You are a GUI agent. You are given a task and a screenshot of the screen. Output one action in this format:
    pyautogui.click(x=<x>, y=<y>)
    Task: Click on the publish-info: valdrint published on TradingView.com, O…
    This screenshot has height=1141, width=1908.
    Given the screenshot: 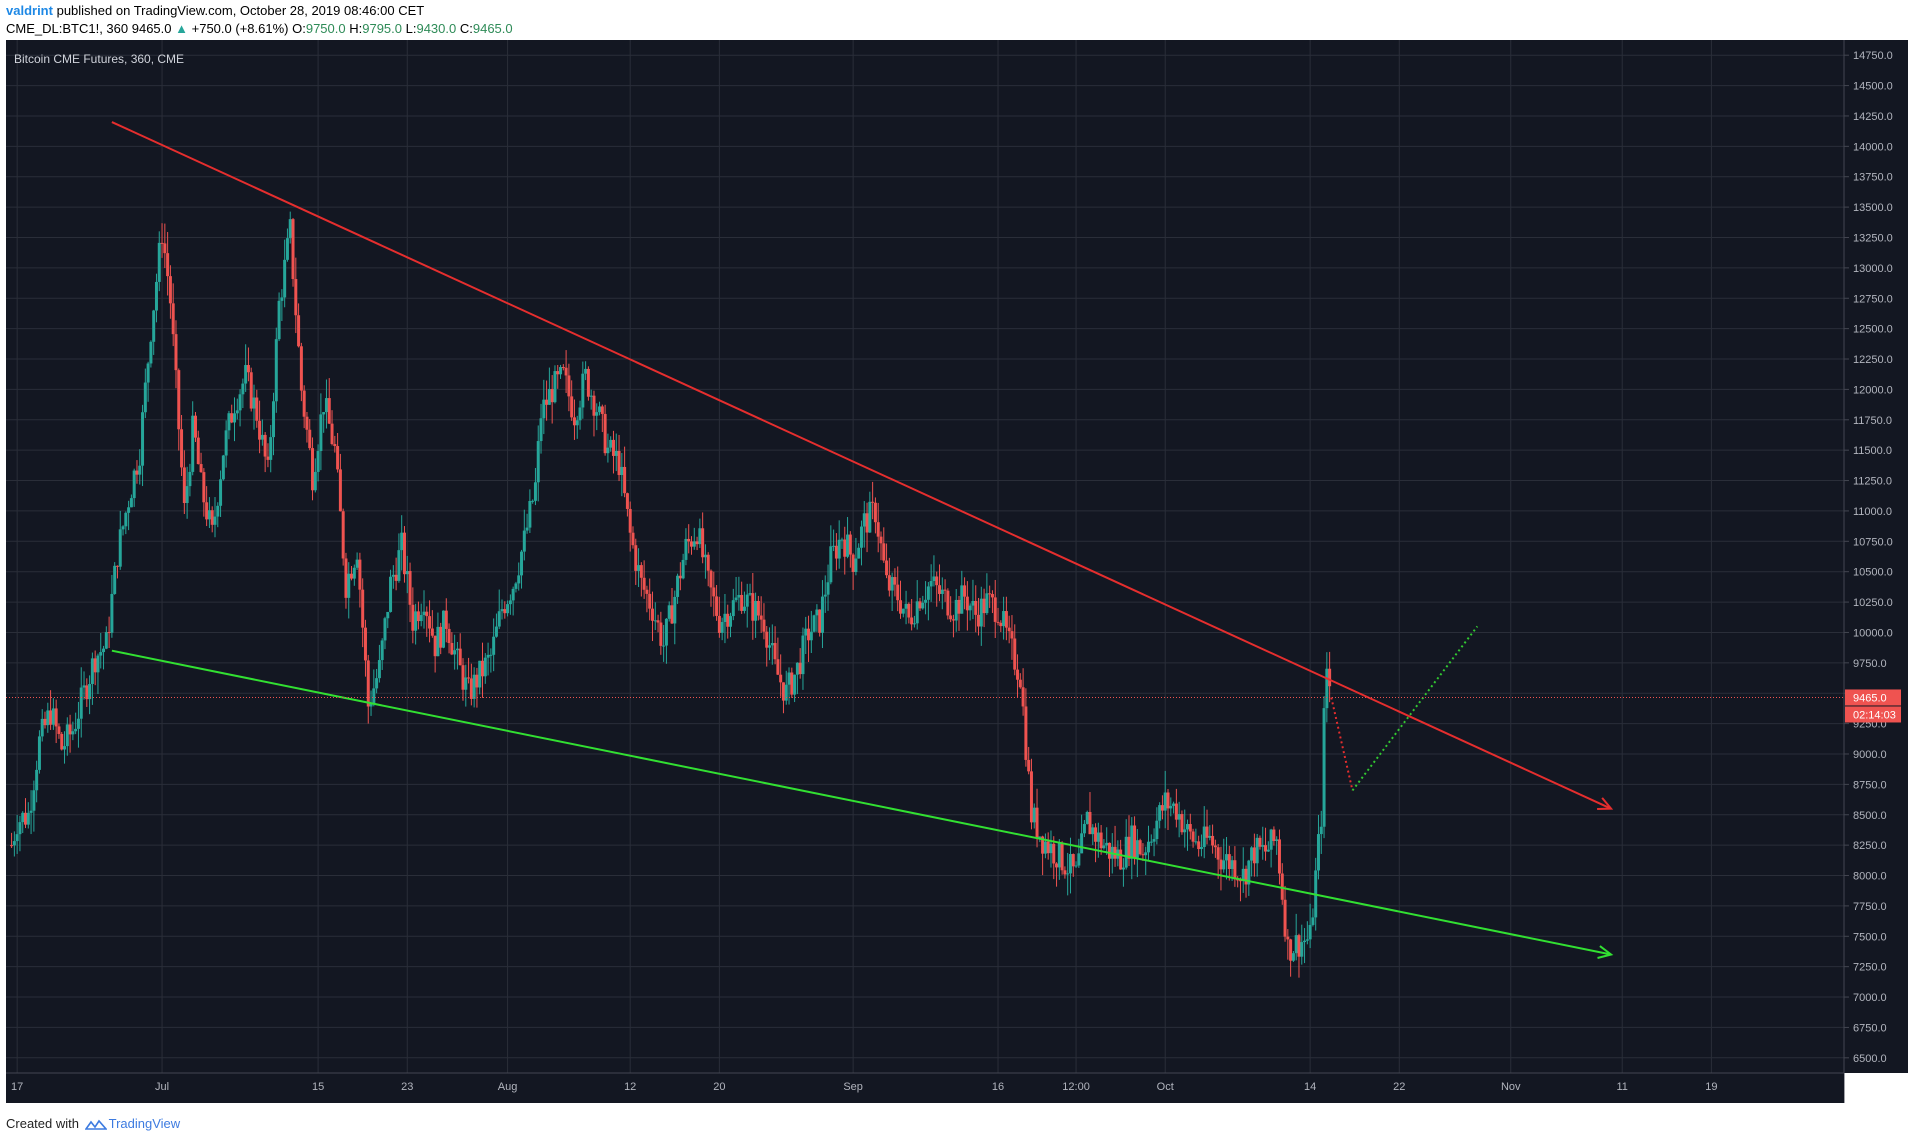 What is the action you would take?
    pyautogui.click(x=215, y=10)
    